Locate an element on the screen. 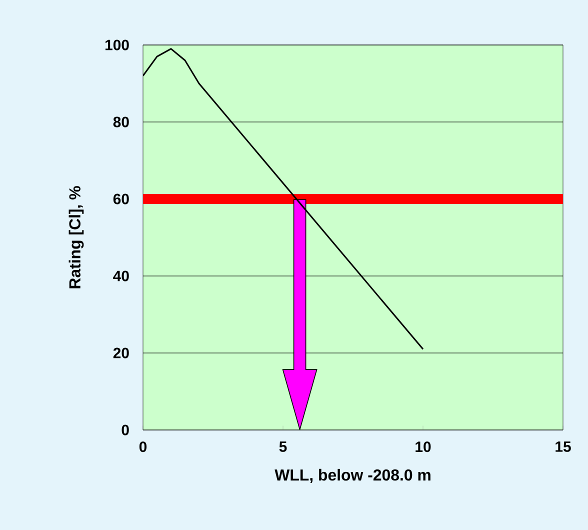 This screenshot has width=588, height=530. y-tick-label: 0 is located at coordinates (125, 430).